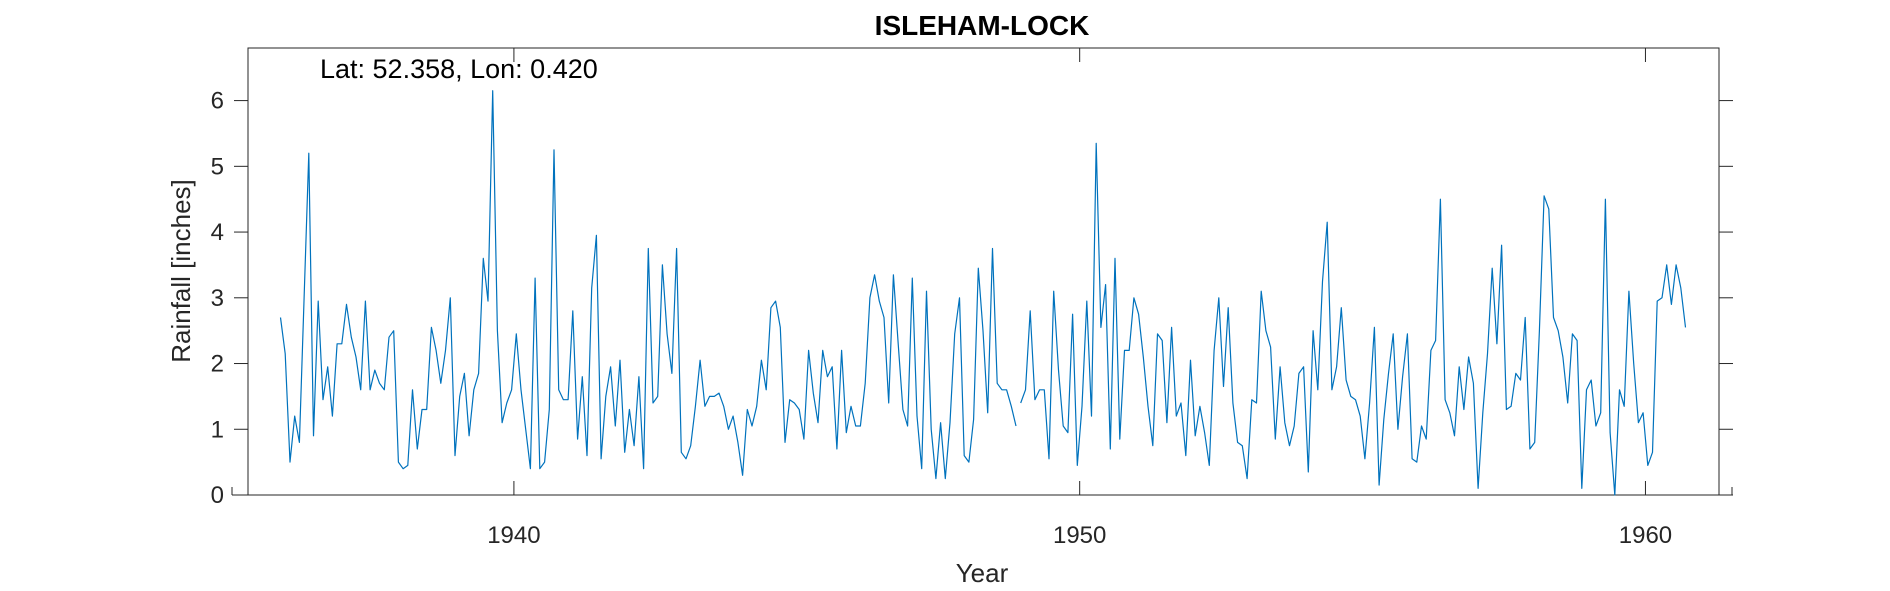 This screenshot has height=591, width=1890. I want to click on y-tick-label: 3, so click(217, 298).